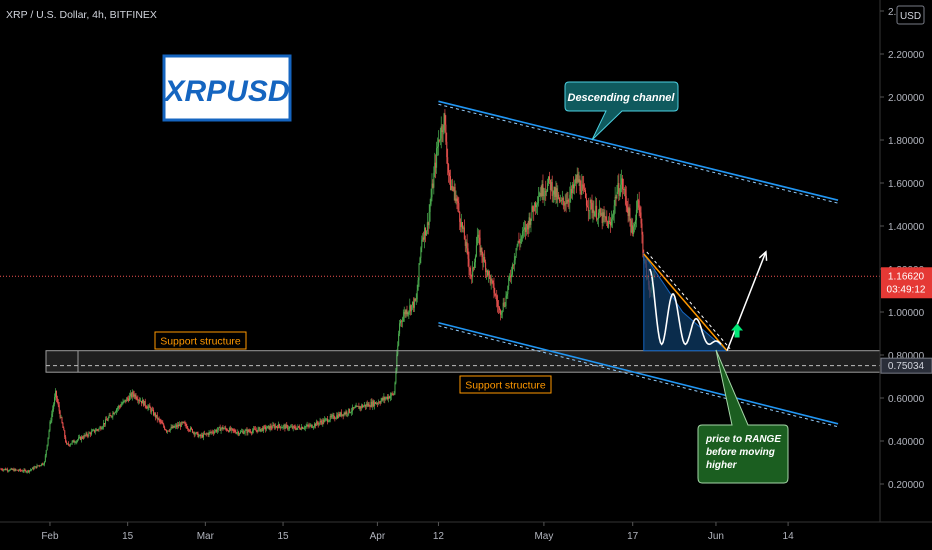 This screenshot has width=932, height=550. Describe the element at coordinates (466, 531) in the screenshot. I see `time-axis: Feb 15 Mar 15 Apr 12 May 17 Jun 14` at that location.